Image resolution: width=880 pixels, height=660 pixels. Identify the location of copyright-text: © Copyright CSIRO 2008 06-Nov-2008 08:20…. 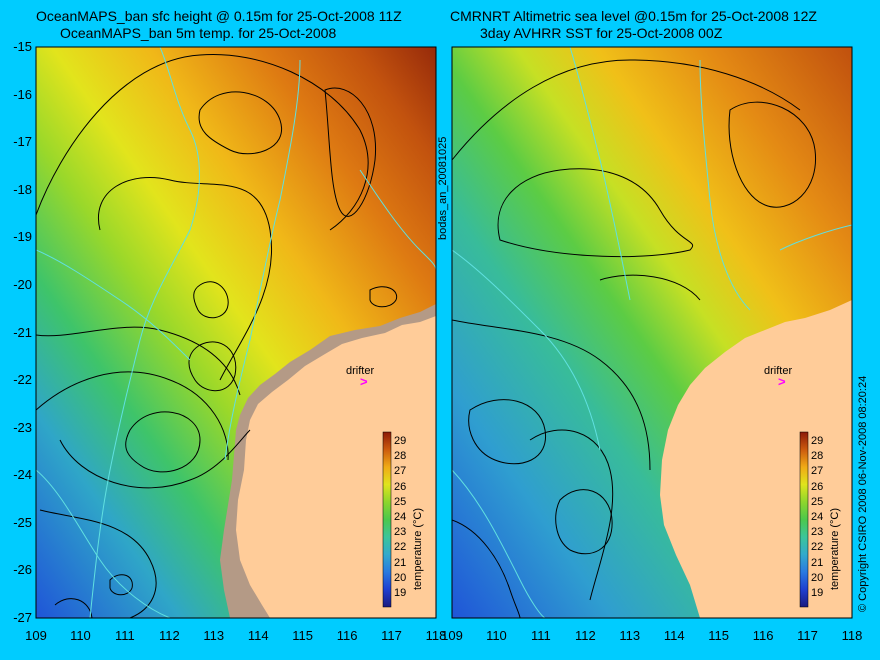
(863, 493).